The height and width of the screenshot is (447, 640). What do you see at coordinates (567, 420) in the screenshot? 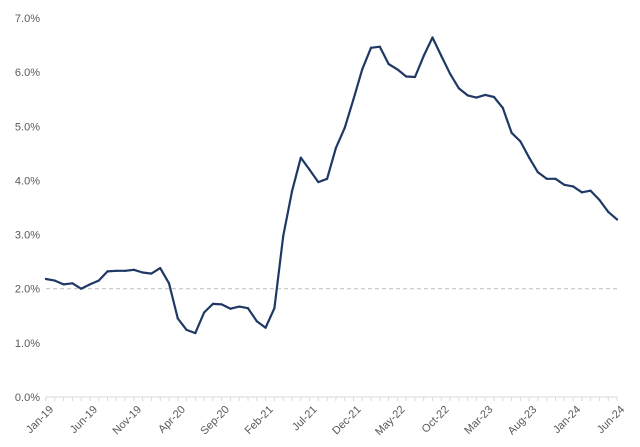
I see `x-tick-label: Jan-24` at bounding box center [567, 420].